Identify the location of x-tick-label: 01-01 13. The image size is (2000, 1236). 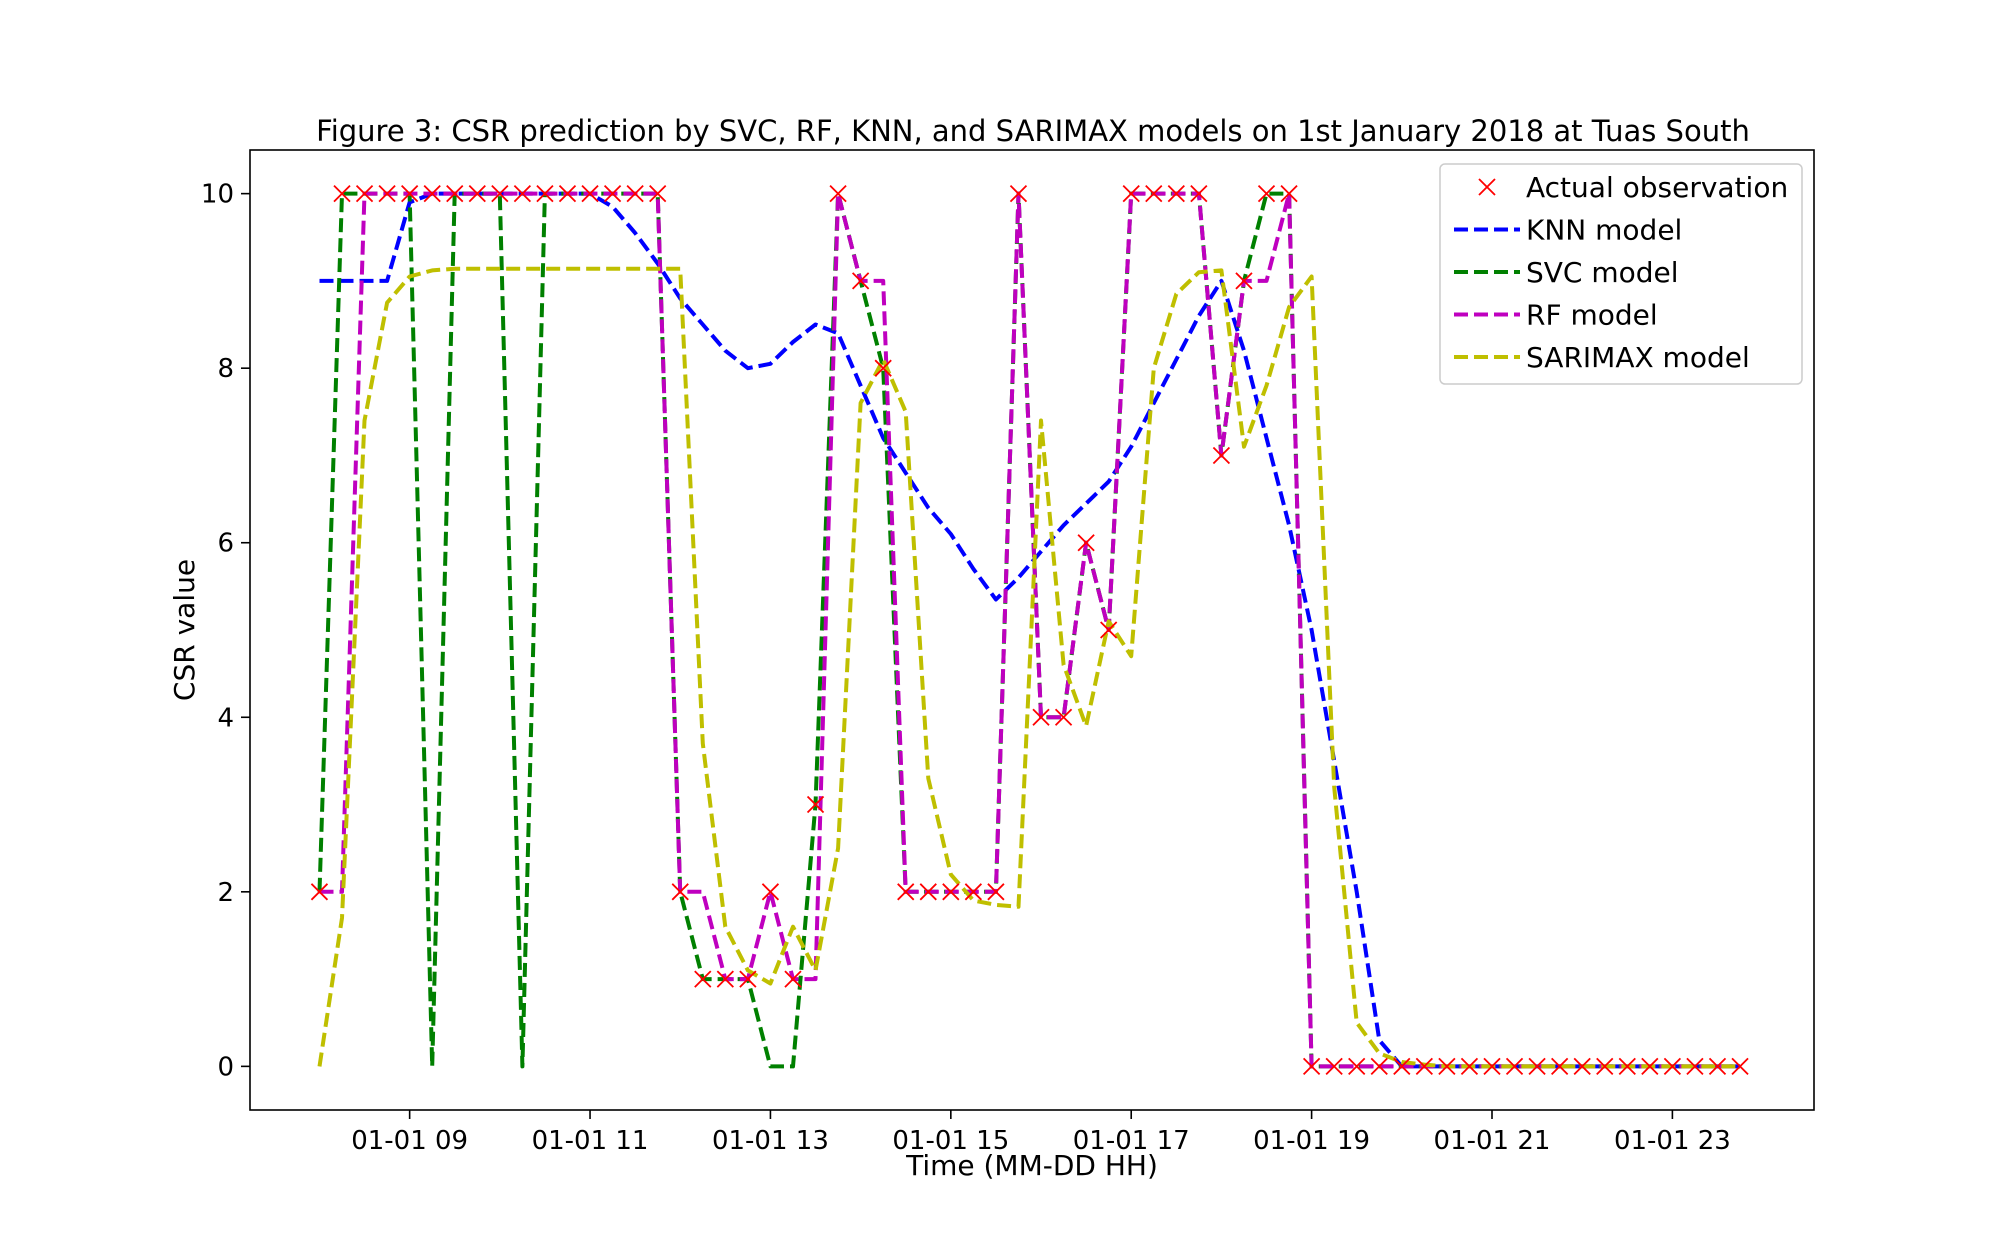
(770, 1141).